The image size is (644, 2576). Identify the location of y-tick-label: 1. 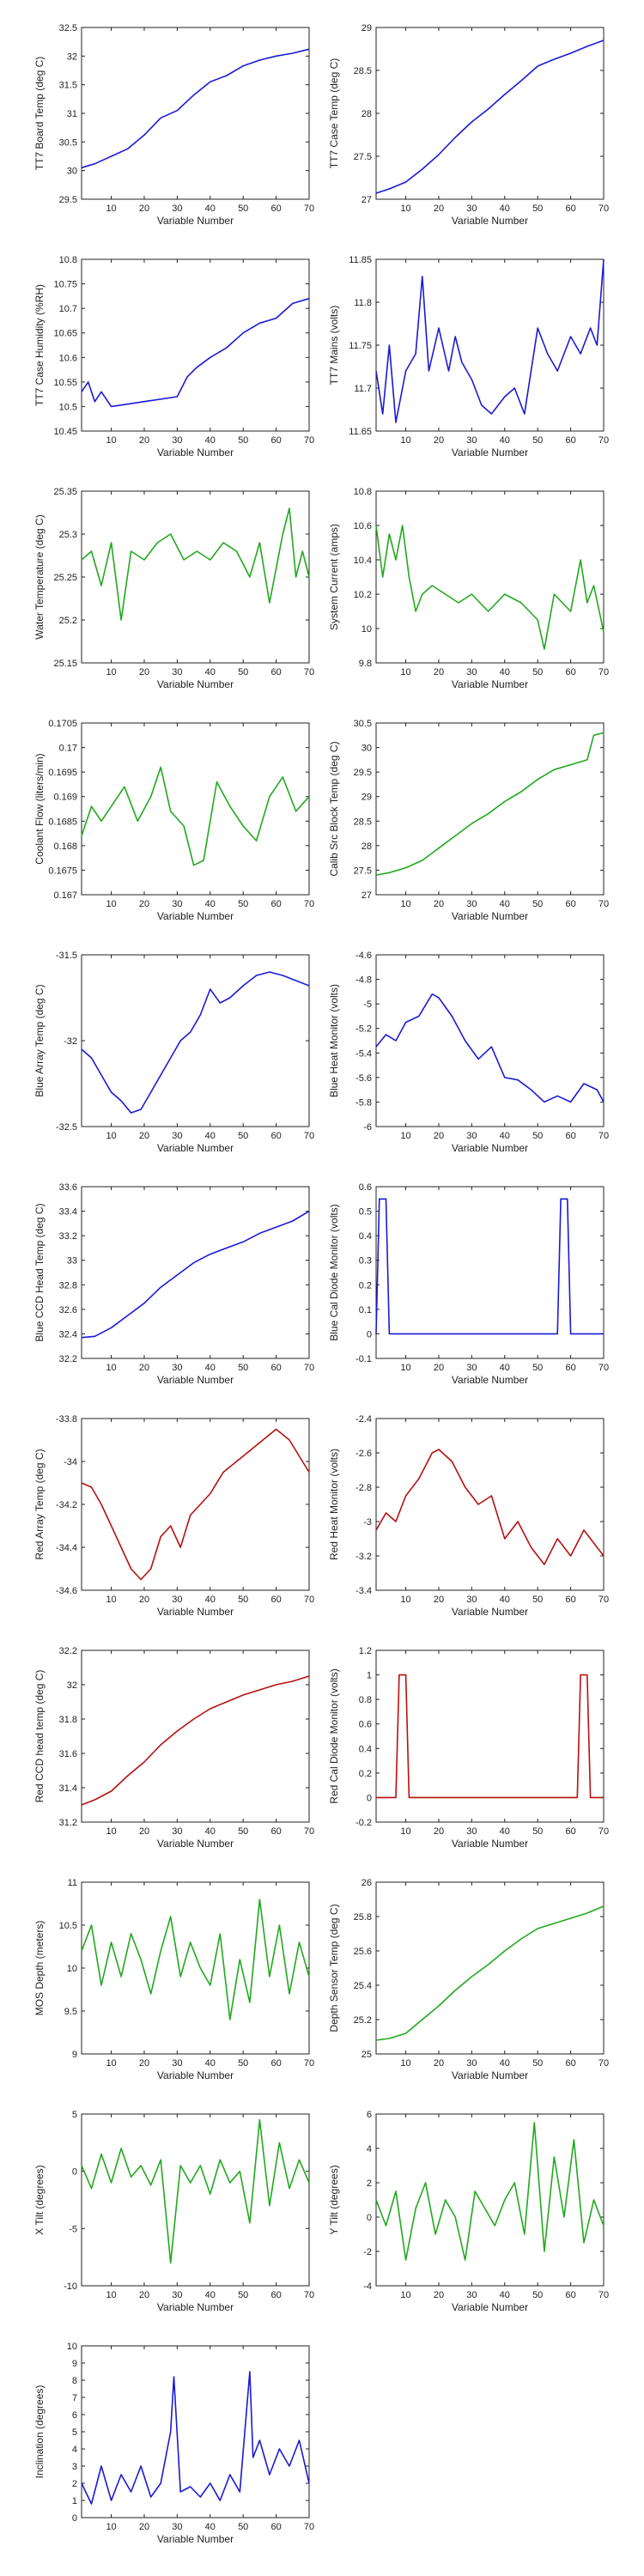
(74, 2501).